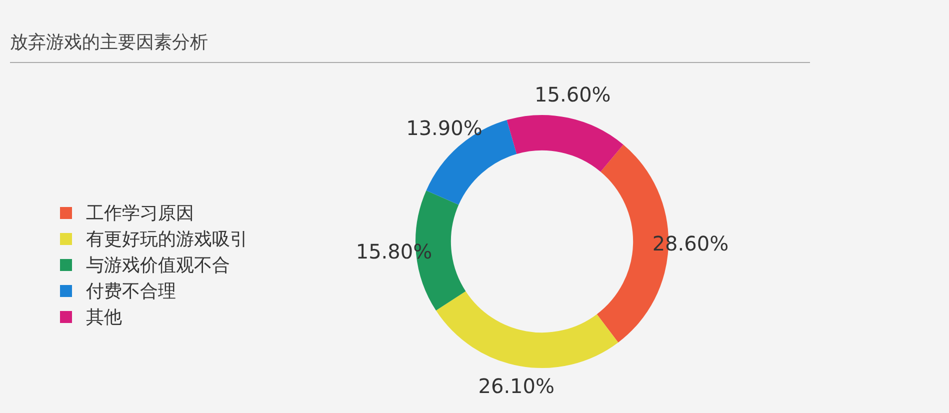 The height and width of the screenshot is (413, 949). Describe the element at coordinates (516, 386) in the screenshot. I see `data-label: 26.10%` at that location.